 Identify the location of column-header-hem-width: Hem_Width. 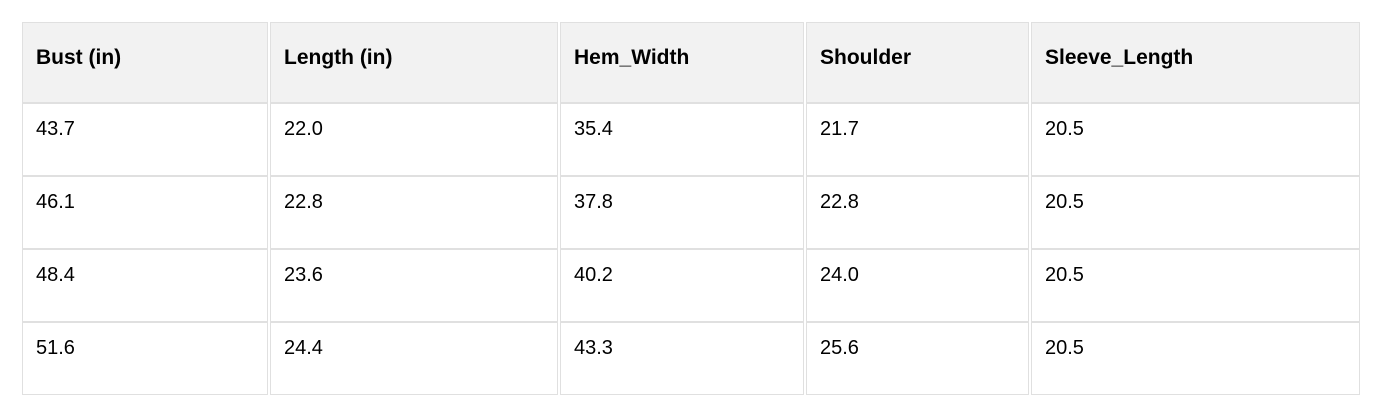
(682, 62).